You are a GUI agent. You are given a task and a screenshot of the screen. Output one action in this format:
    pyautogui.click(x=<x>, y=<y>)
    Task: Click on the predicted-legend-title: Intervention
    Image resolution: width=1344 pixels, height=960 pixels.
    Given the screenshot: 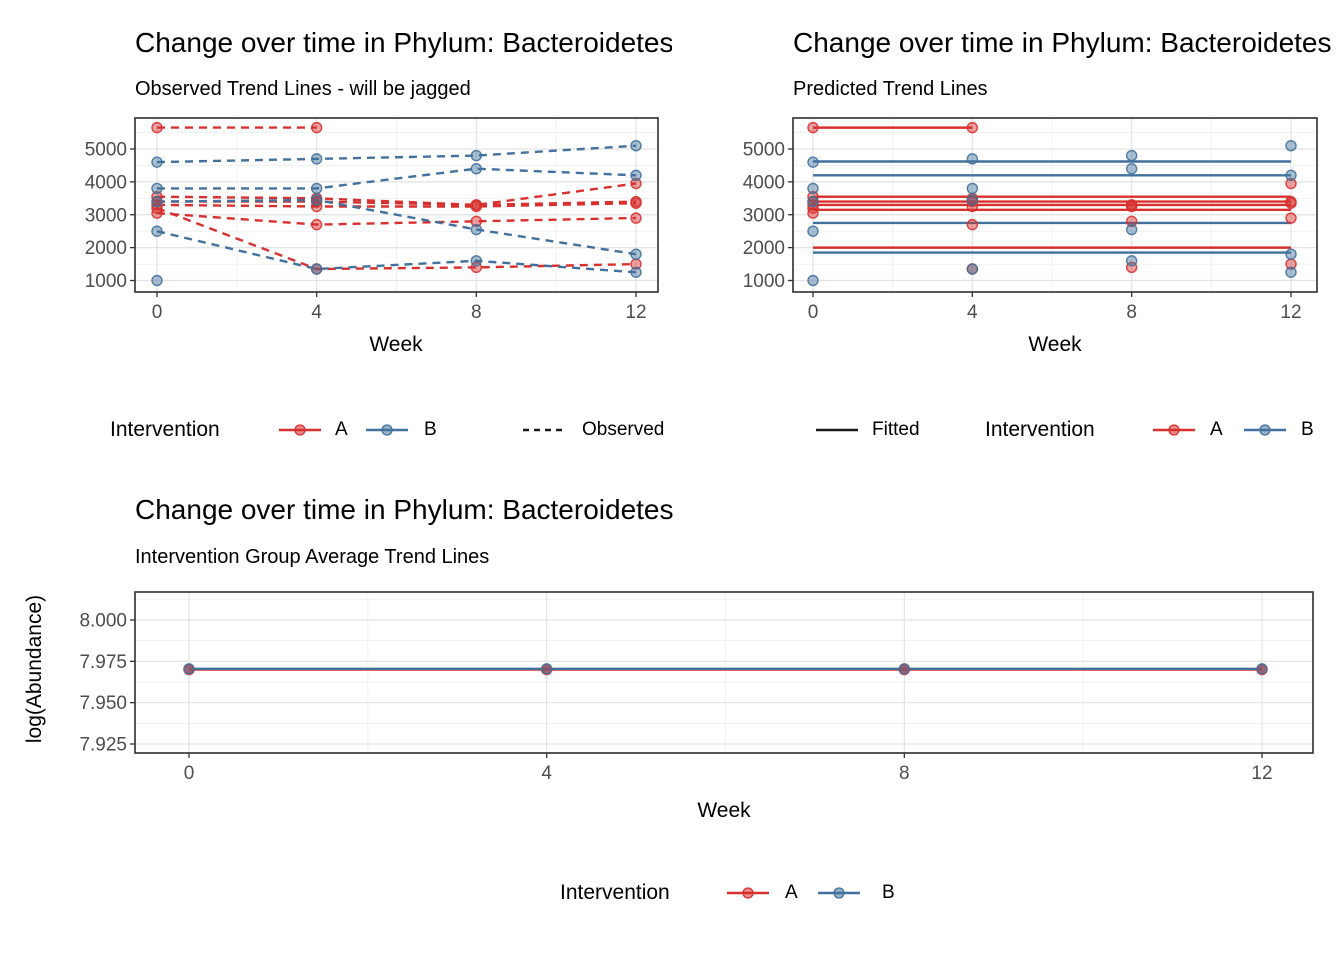 What is the action you would take?
    pyautogui.click(x=1040, y=429)
    